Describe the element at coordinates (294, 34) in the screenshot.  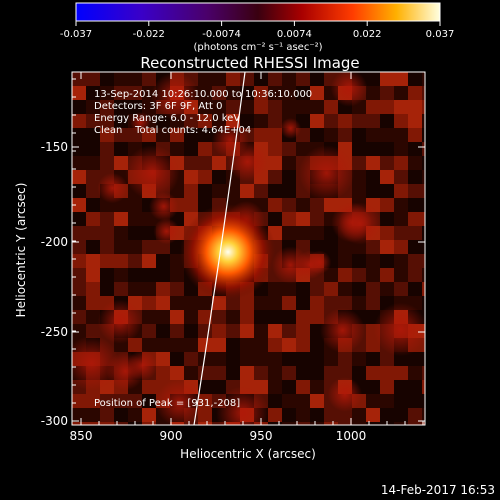
I see `colorbar-tick-label: 0.0074` at that location.